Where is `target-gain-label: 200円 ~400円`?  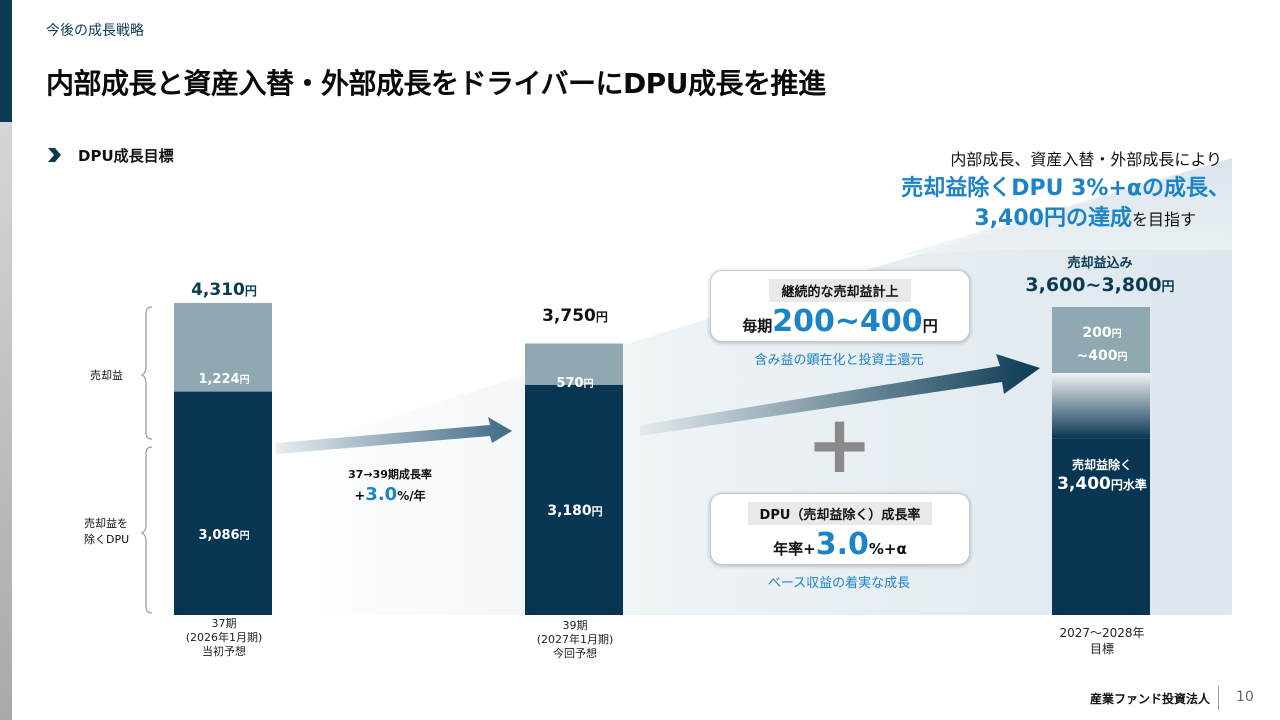
target-gain-label: 200円 ~400円 is located at coordinates (1102, 345).